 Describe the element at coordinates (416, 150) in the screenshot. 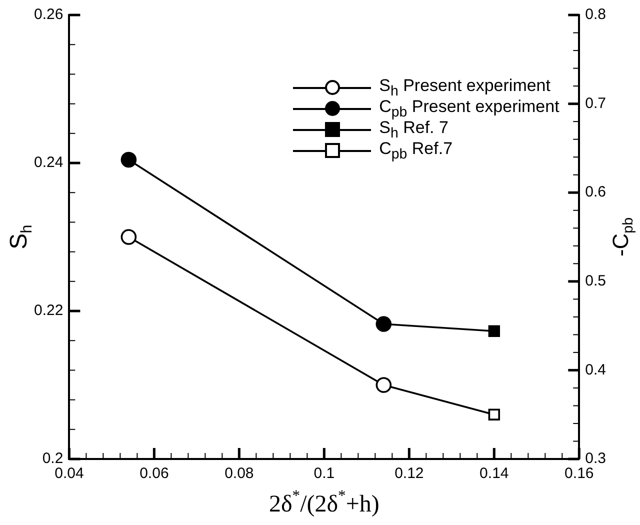

I see `legend-label: C$_{pb}$ Ref.7` at that location.